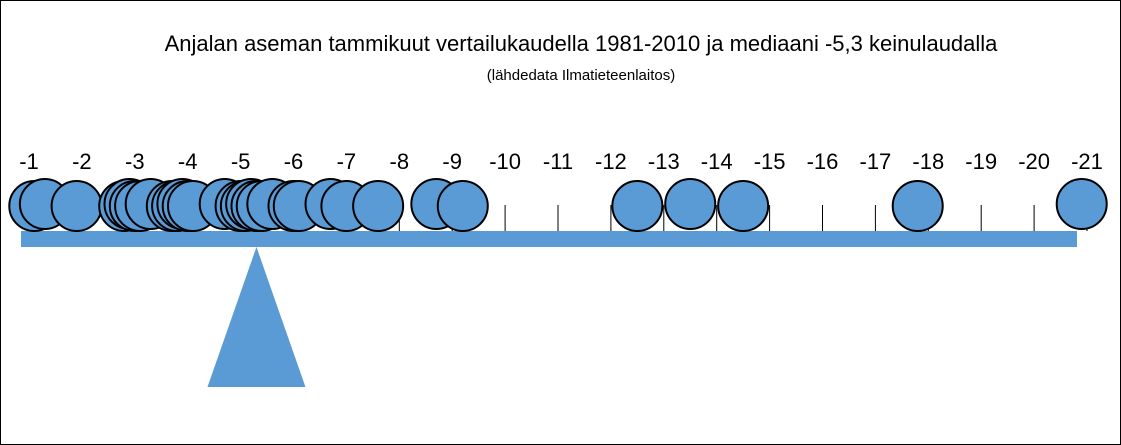 This screenshot has width=1121, height=445. What do you see at coordinates (452, 161) in the screenshot?
I see `x-tick-label: -9` at bounding box center [452, 161].